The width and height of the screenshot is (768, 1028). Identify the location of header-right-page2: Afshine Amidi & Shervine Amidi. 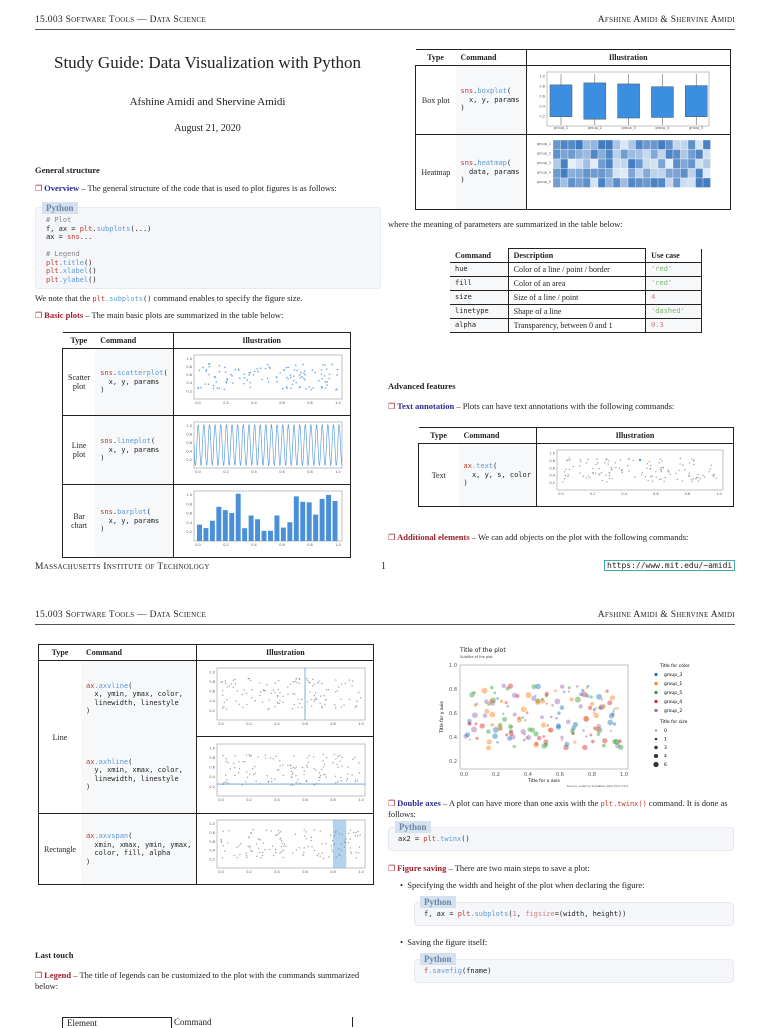
(666, 615).